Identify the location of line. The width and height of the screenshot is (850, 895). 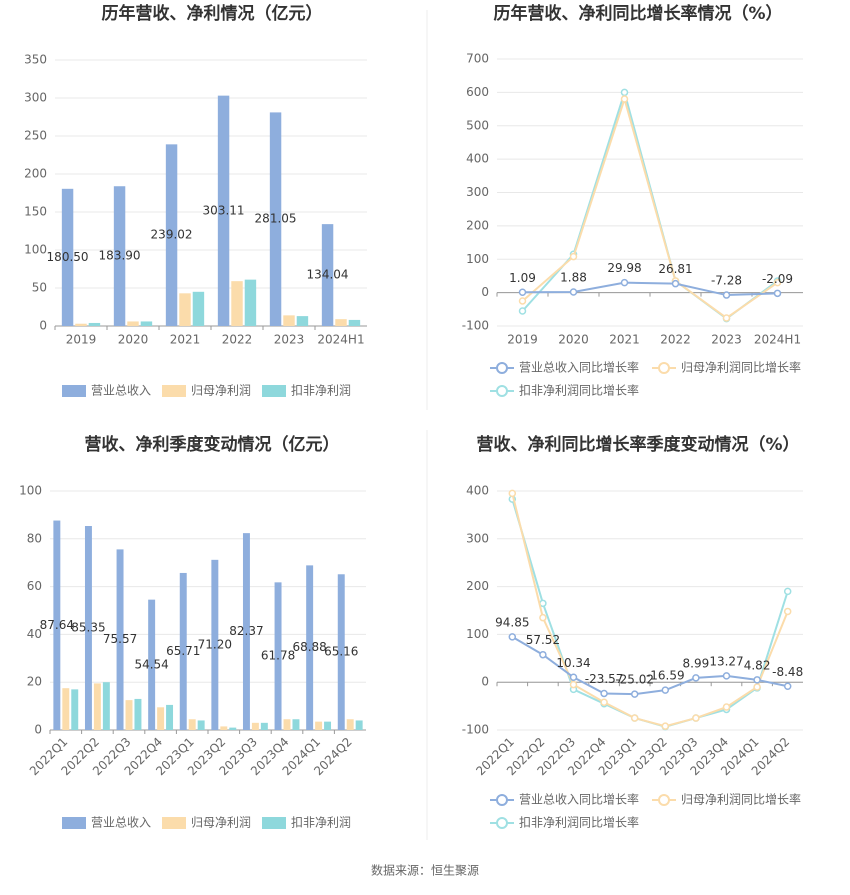
(650, 207).